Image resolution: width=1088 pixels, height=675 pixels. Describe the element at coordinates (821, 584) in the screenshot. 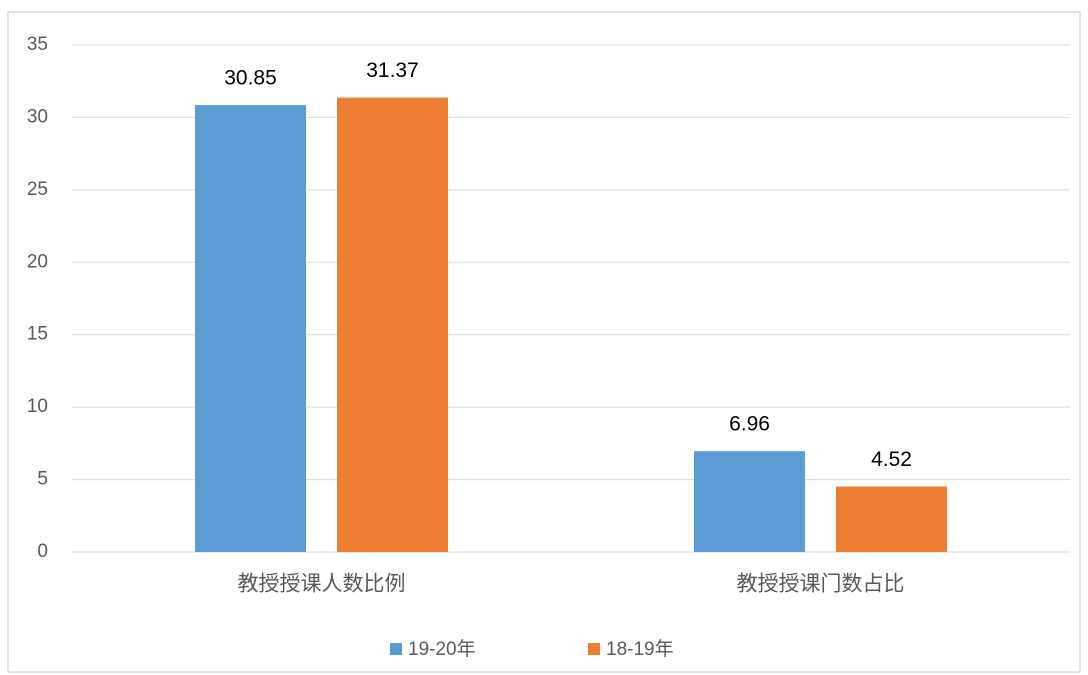

I see `x-tick-label: 教授授课门数占比` at that location.